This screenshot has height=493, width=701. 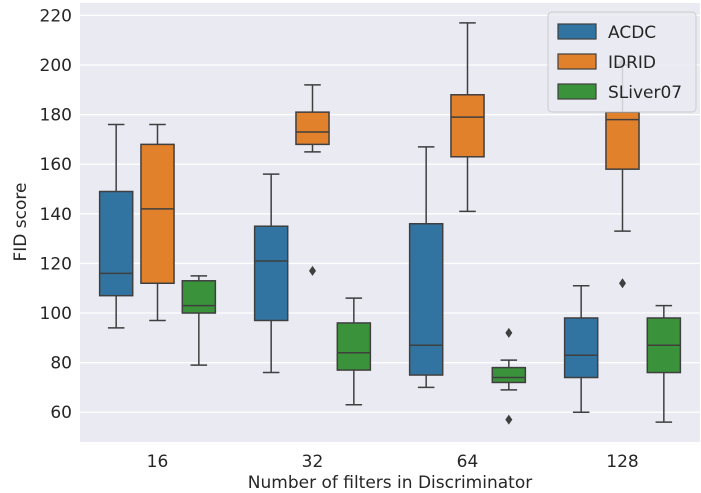 I want to click on y-tick-label: 120, so click(x=56, y=264).